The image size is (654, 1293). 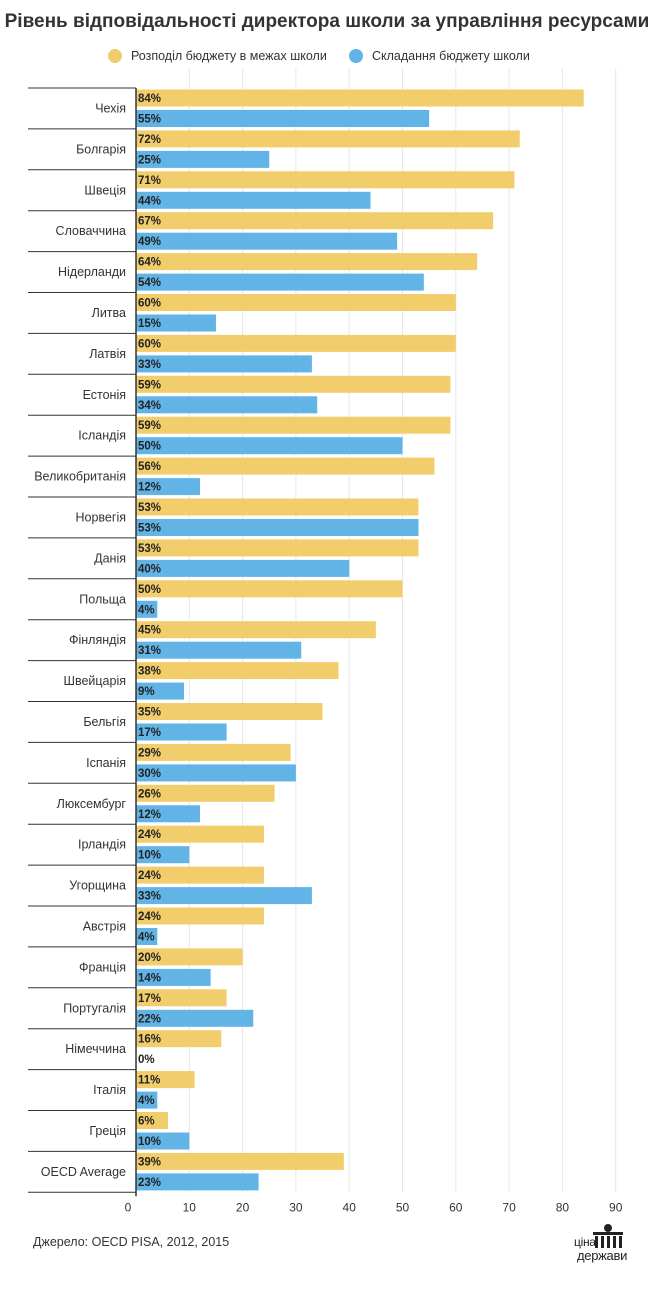 What do you see at coordinates (149, 447) in the screenshot?
I see `data-label: 50%` at bounding box center [149, 447].